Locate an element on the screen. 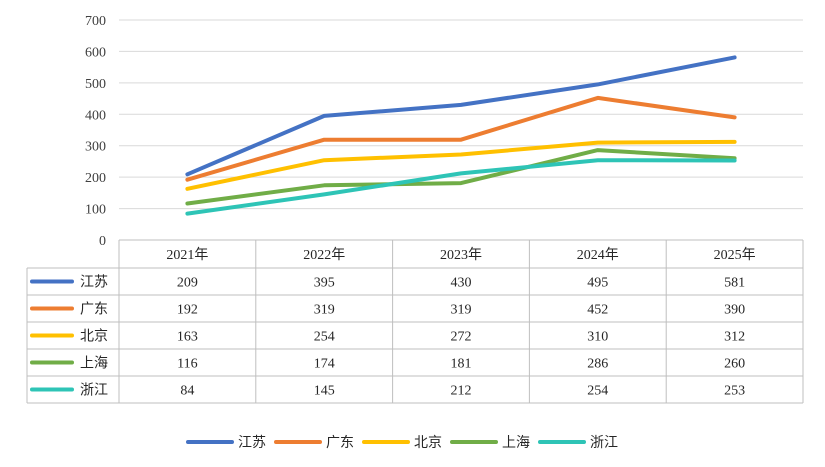  table-series-label: 江苏 is located at coordinates (94, 283).